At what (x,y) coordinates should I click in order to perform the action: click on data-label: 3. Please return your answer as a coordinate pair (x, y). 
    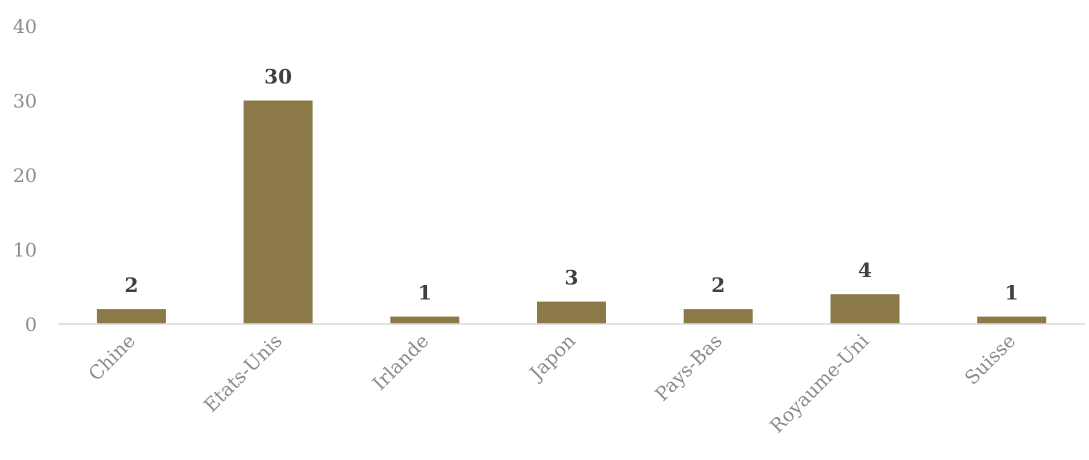
    Looking at the image, I should click on (572, 278).